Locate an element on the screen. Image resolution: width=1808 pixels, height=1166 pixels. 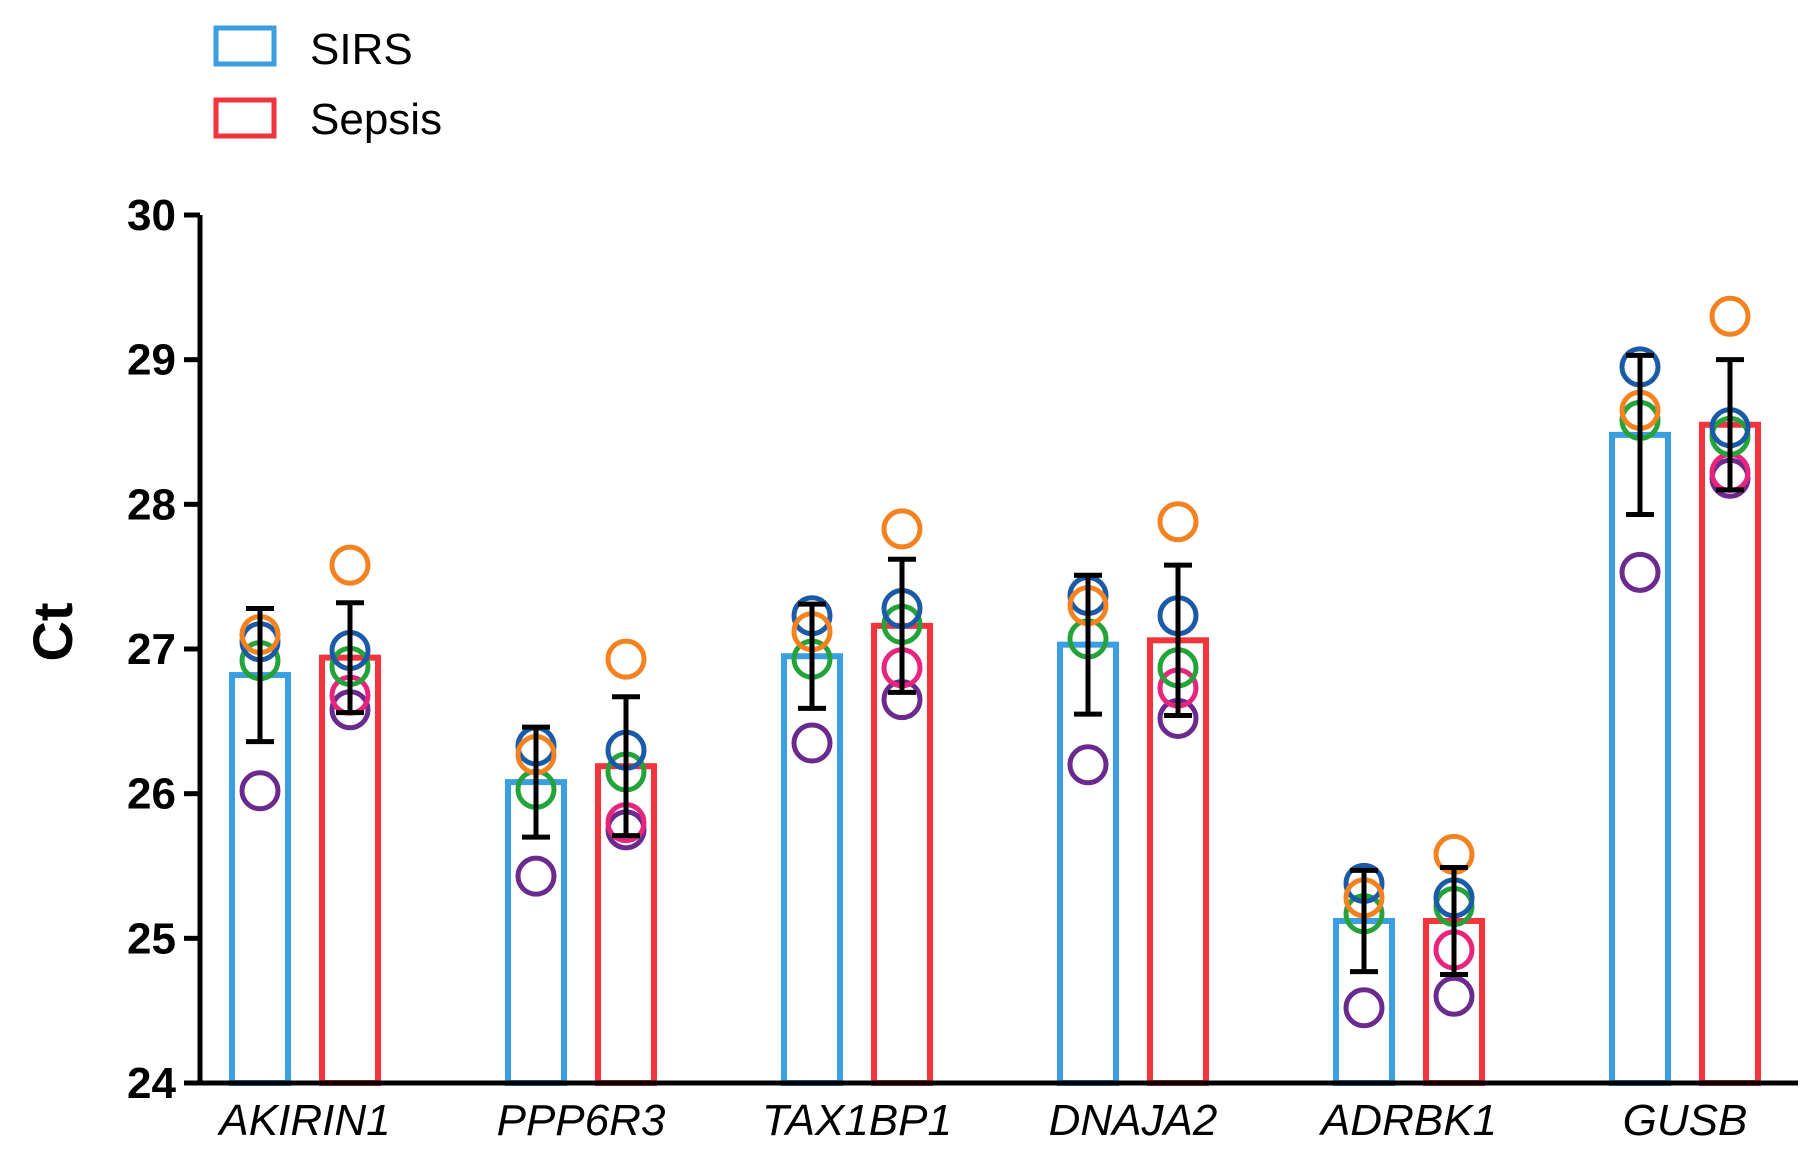
bar-sirs-tax1bp1 is located at coordinates (812, 869).